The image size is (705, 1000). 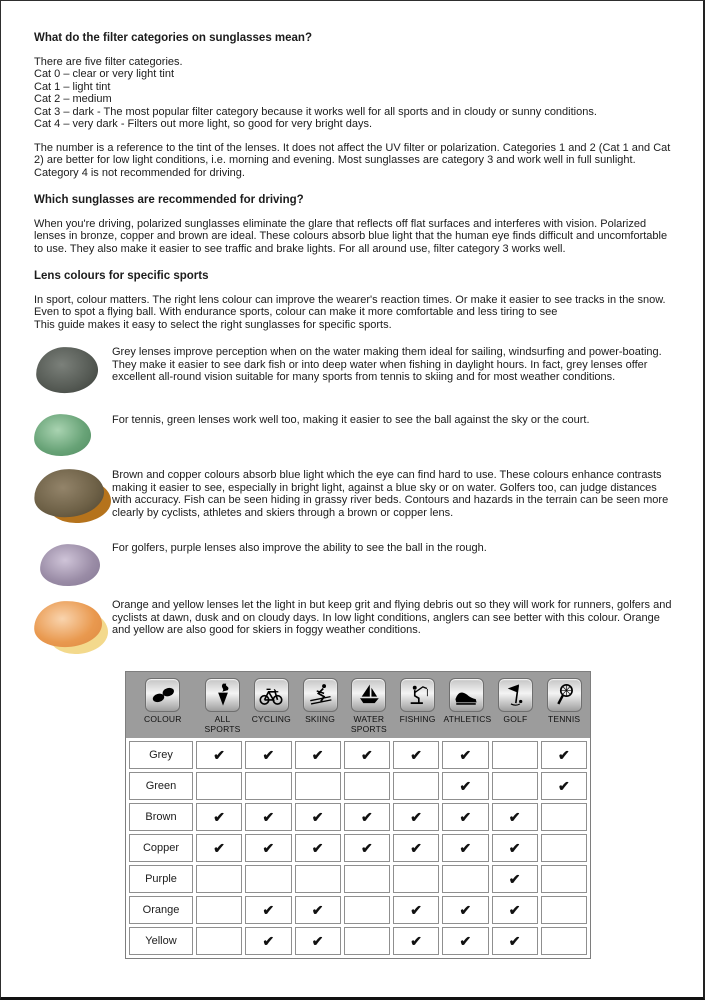 I want to click on filter-category-line: Cat 0 – clear or very light tint, so click(x=104, y=74).